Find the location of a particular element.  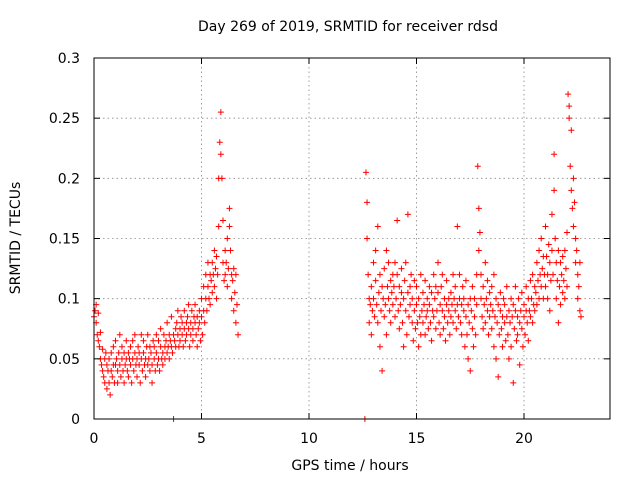

y-tick-label: 0.25 is located at coordinates (64, 119).